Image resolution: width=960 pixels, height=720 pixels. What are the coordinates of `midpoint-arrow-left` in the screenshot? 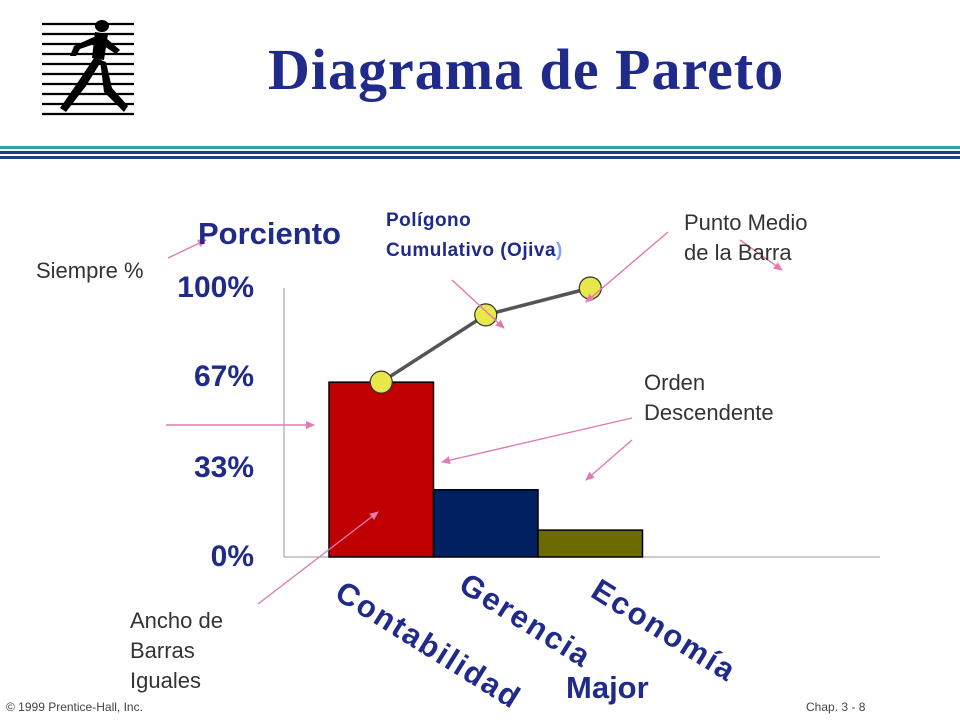 It's located at (627, 267).